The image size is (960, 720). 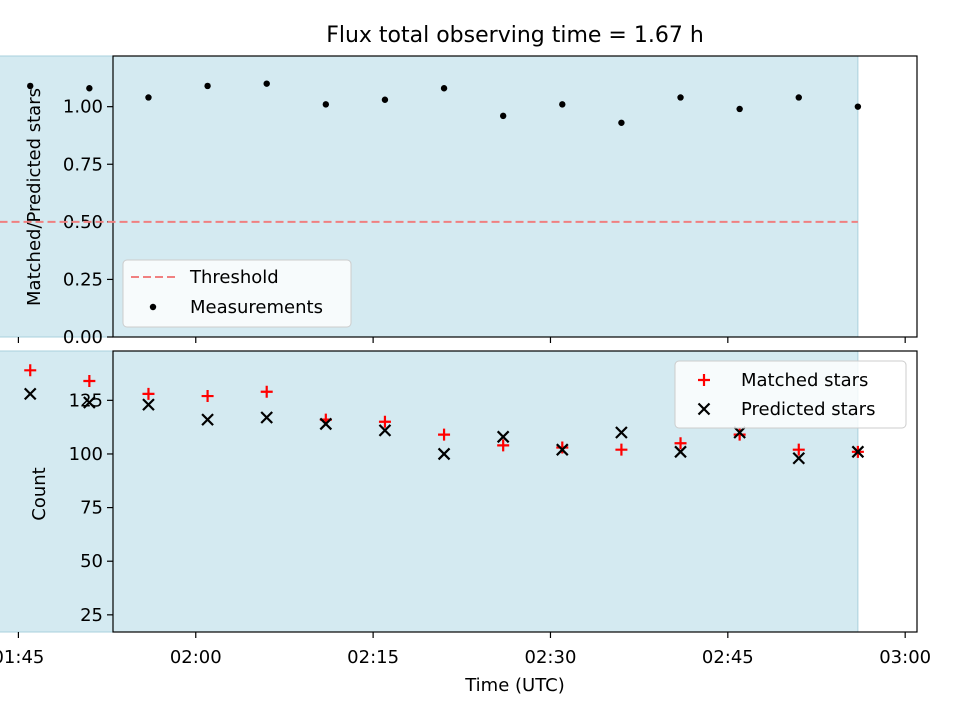 I want to click on y-tick-label: 125, so click(x=86, y=400).